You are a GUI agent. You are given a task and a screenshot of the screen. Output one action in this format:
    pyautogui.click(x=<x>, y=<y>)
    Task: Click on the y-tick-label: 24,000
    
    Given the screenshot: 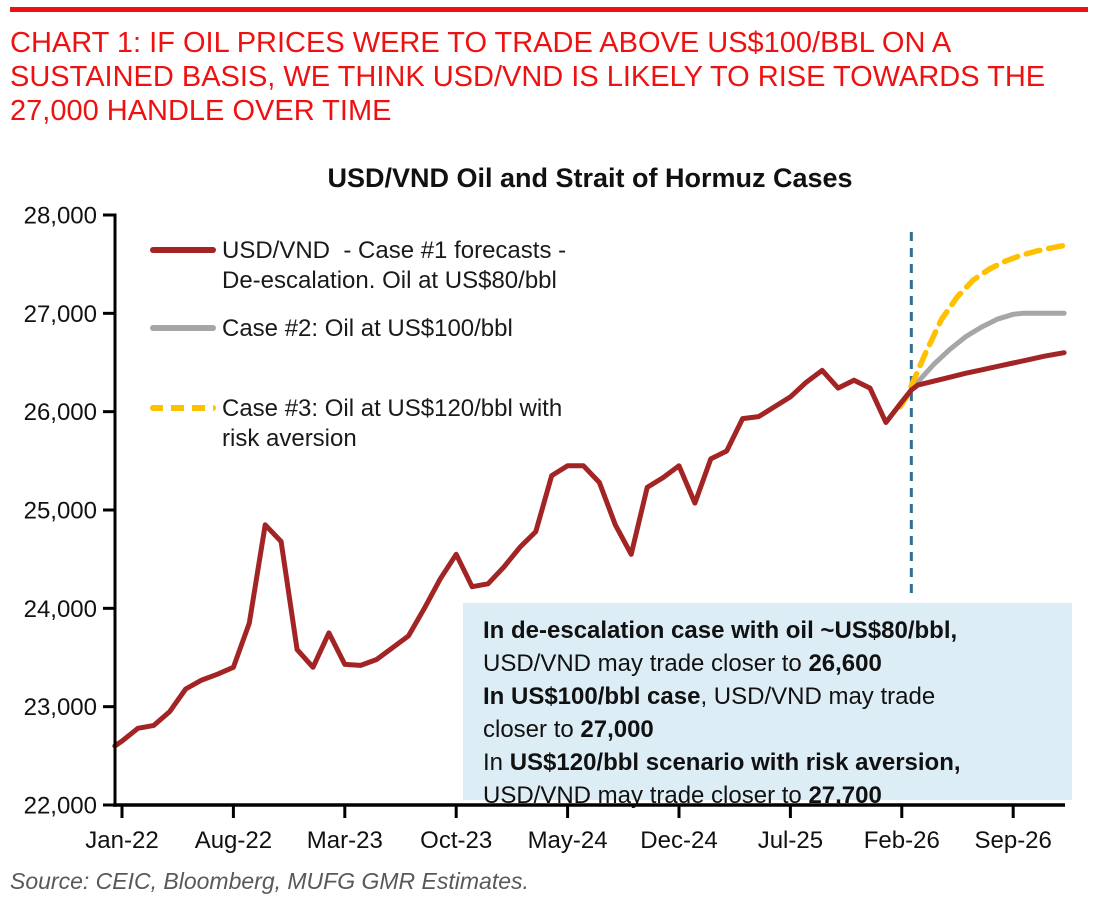 What is the action you would take?
    pyautogui.click(x=60, y=609)
    